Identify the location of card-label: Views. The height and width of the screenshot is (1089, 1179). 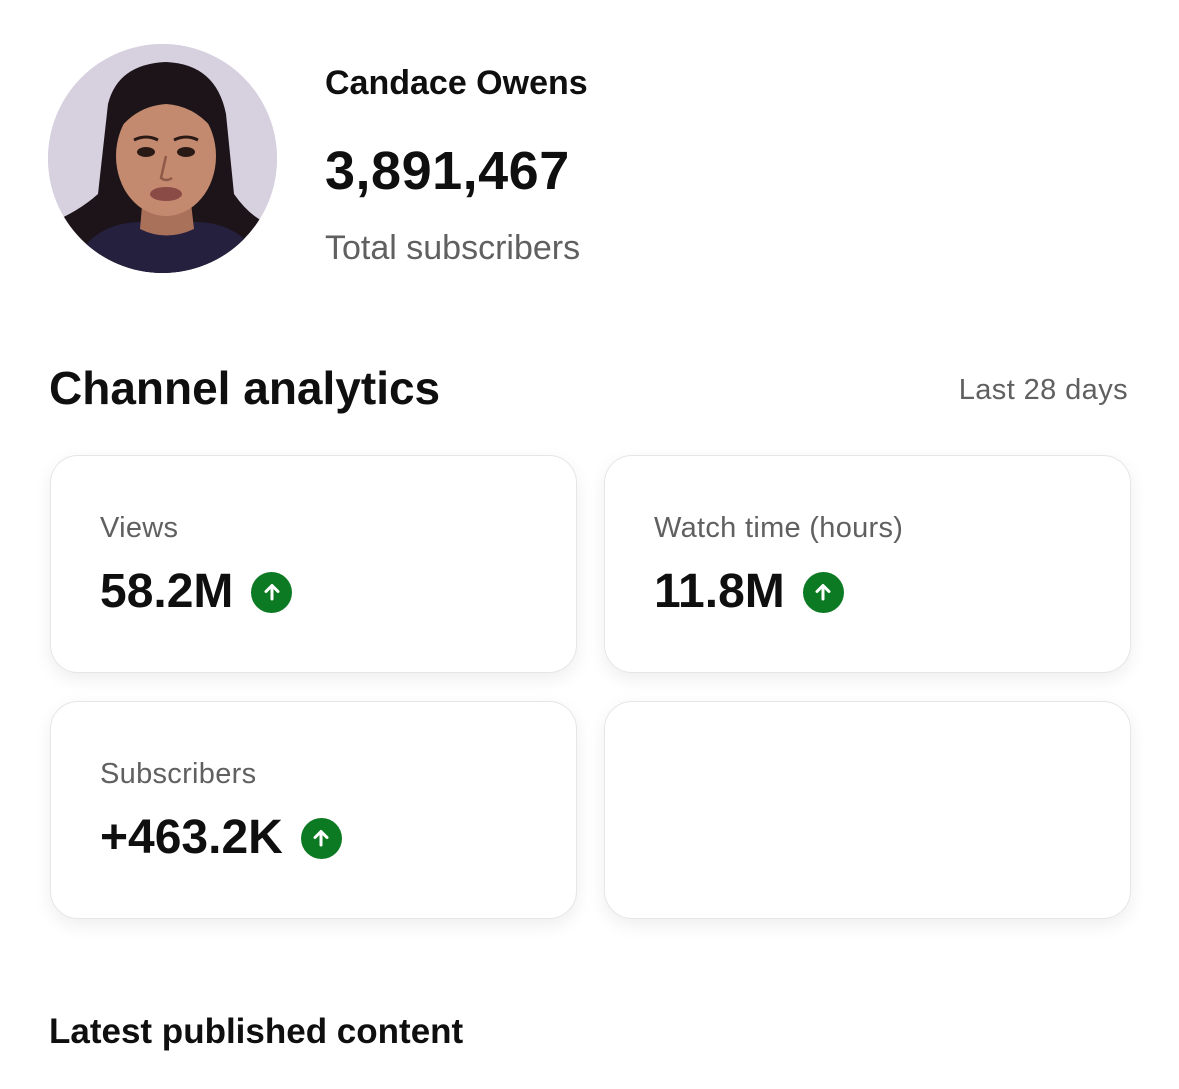
(139, 528).